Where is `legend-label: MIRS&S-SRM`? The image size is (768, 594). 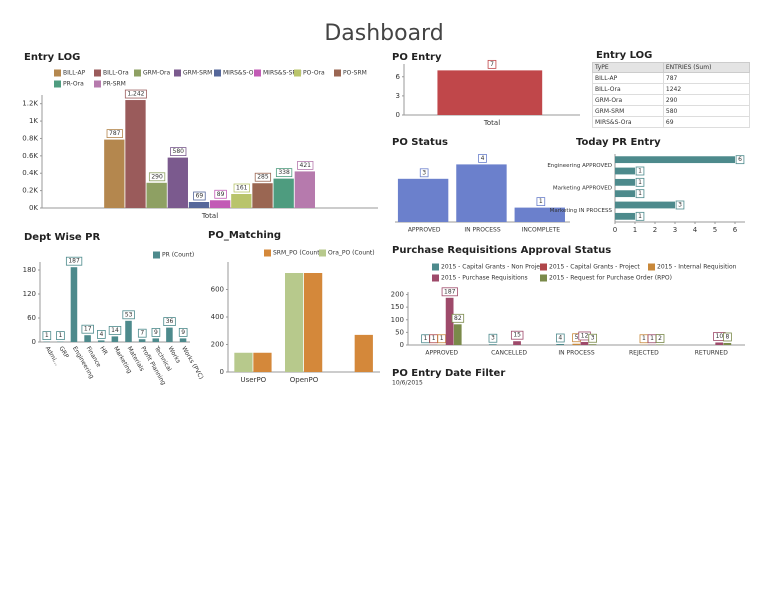
legend-label: MIRS&S-SRM is located at coordinates (282, 73).